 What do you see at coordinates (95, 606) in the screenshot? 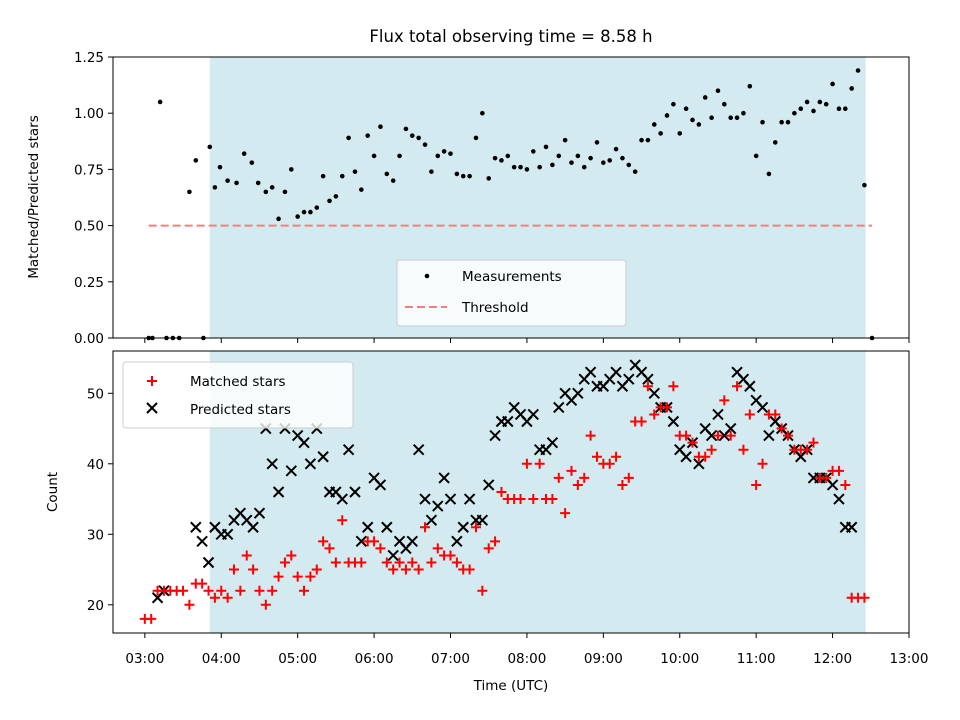
I see `bottom-y-tick-label: 20` at bounding box center [95, 606].